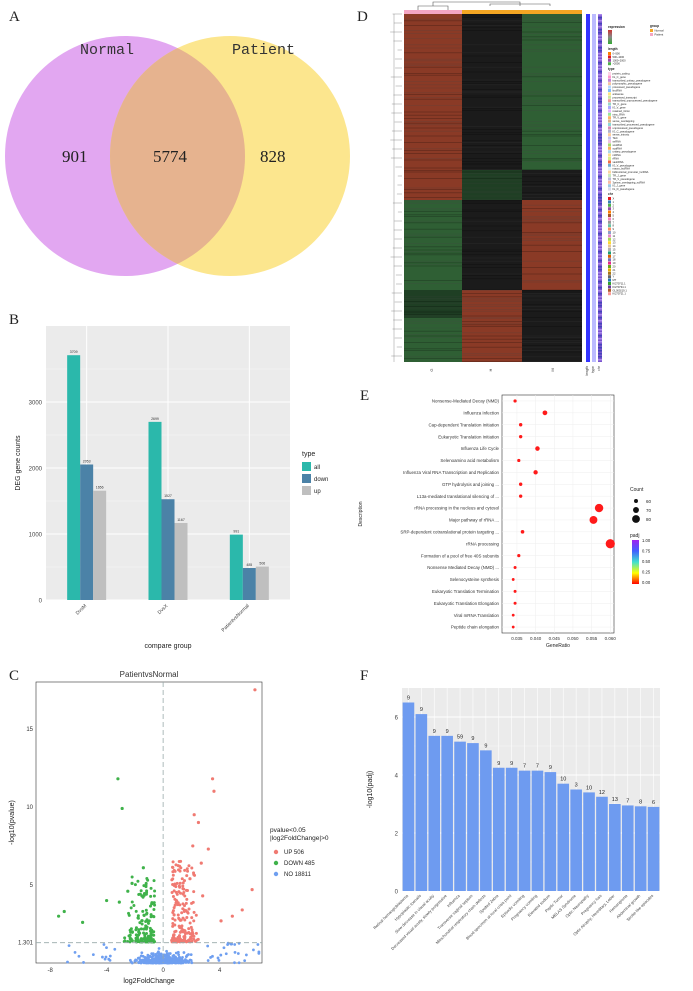 The width and height of the screenshot is (693, 991). I want to click on category-label: Influenza Infection, so click(481, 412).